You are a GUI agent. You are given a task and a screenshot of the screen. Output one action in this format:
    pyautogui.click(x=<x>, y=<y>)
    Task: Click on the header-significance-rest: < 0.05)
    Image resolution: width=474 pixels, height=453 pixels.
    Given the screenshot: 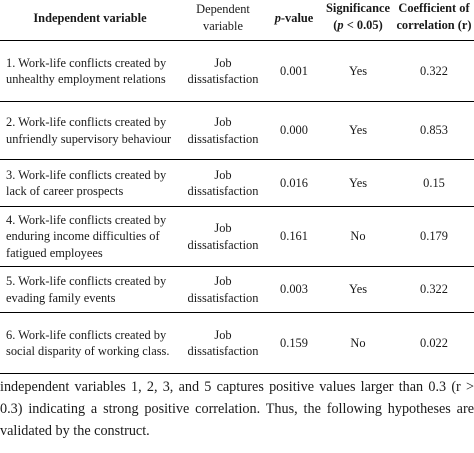 What is the action you would take?
    pyautogui.click(x=363, y=24)
    